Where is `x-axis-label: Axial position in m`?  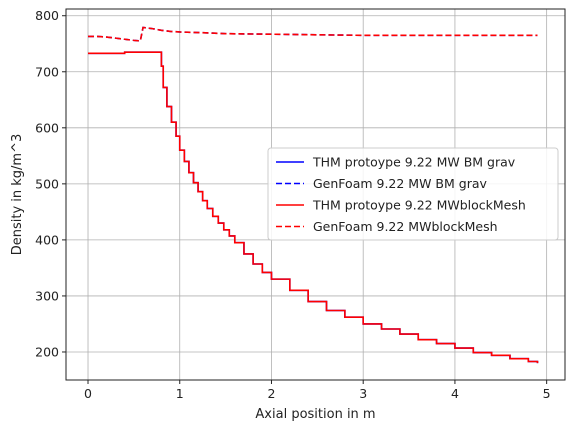
x-axis-label: Axial position in m is located at coordinates (315, 414).